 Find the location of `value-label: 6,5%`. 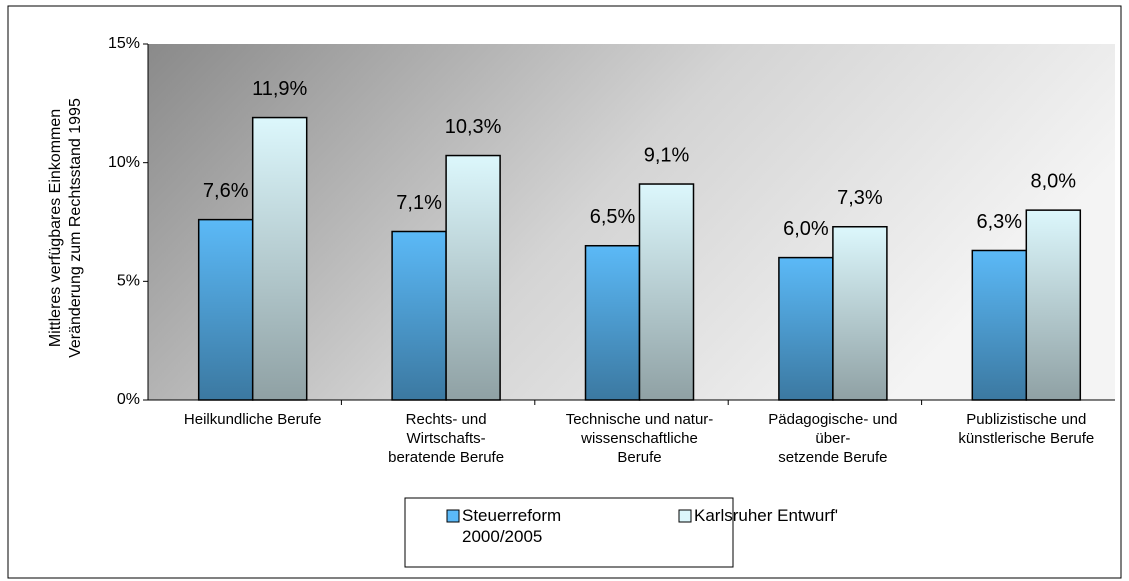

value-label: 6,5% is located at coordinates (613, 217).